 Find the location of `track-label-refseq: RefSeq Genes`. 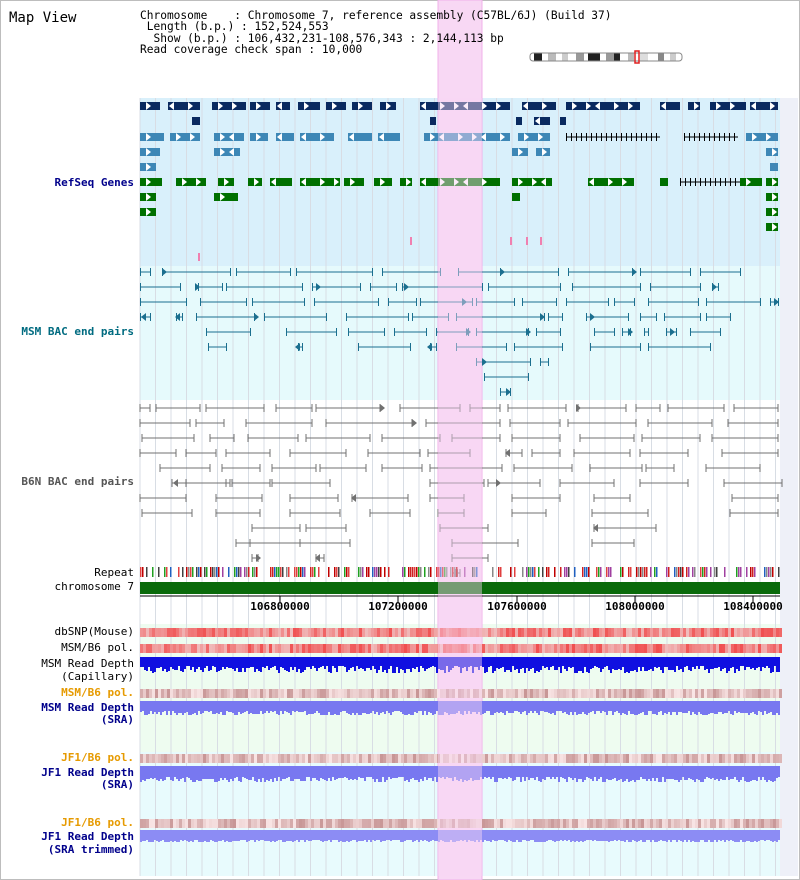

track-label-refseq: RefSeq Genes is located at coordinates (94, 182).